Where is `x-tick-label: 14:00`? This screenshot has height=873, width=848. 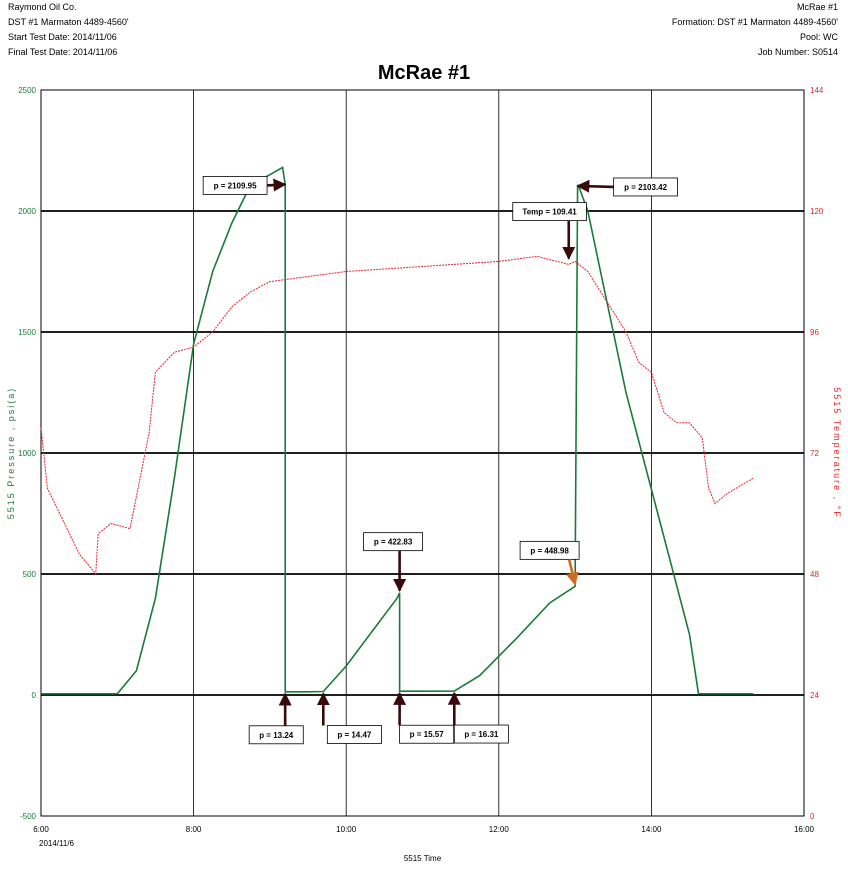
x-tick-label: 14:00 is located at coordinates (651, 829).